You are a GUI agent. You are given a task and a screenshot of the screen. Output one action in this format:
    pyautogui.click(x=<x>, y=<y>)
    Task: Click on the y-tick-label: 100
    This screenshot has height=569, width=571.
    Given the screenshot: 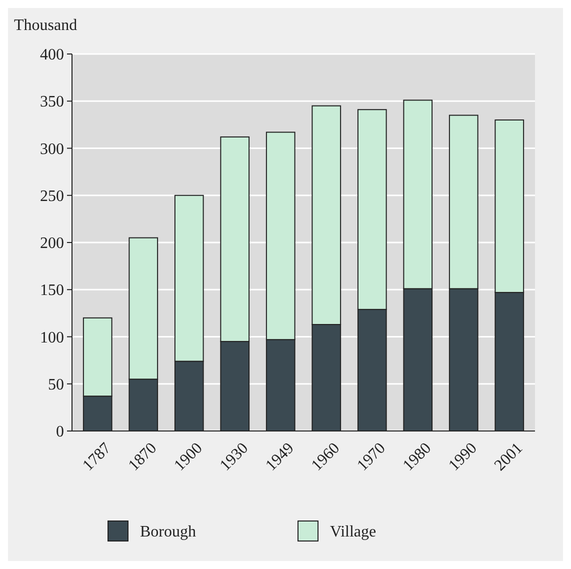 What is the action you would take?
    pyautogui.click(x=52, y=337)
    